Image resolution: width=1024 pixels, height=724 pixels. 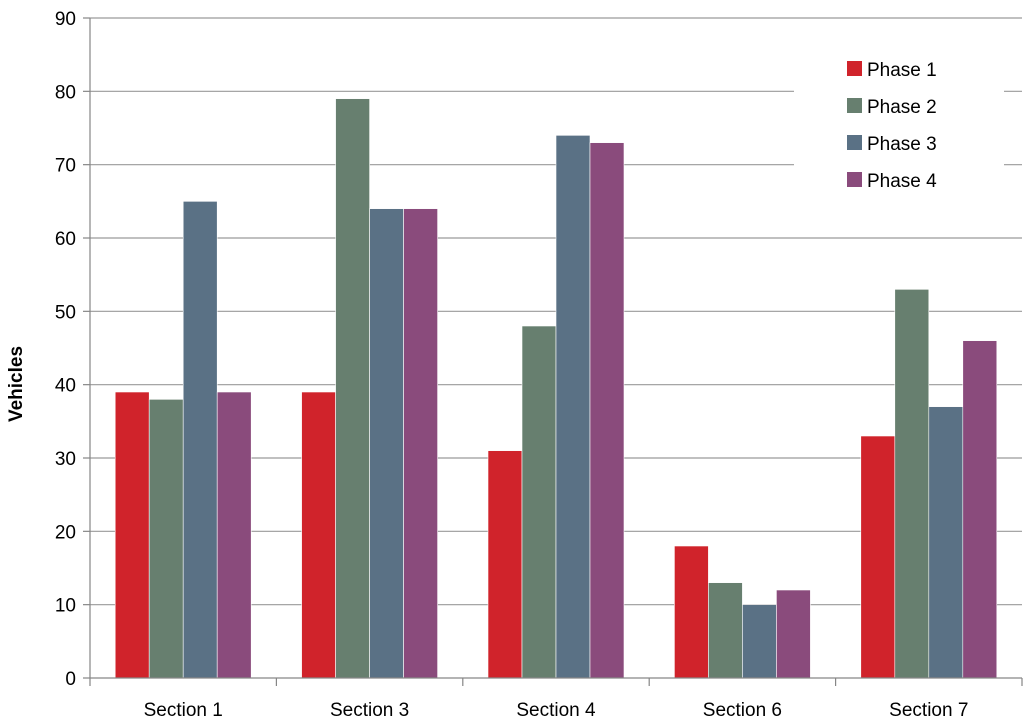 I want to click on y-tick-label: 50, so click(x=65, y=312).